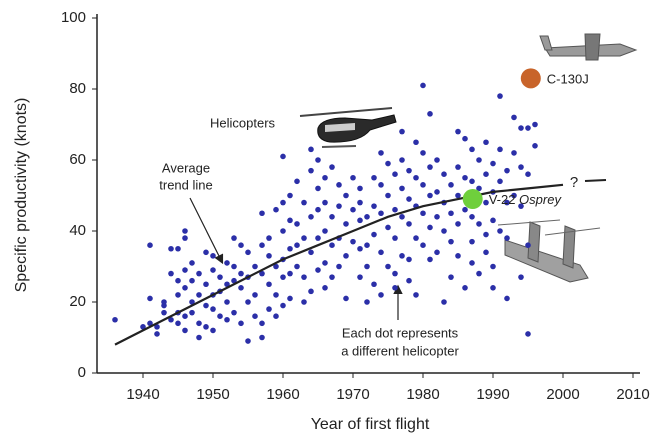  What do you see at coordinates (422, 394) in the screenshot?
I see `x-tick-label: 1980` at bounding box center [422, 394].